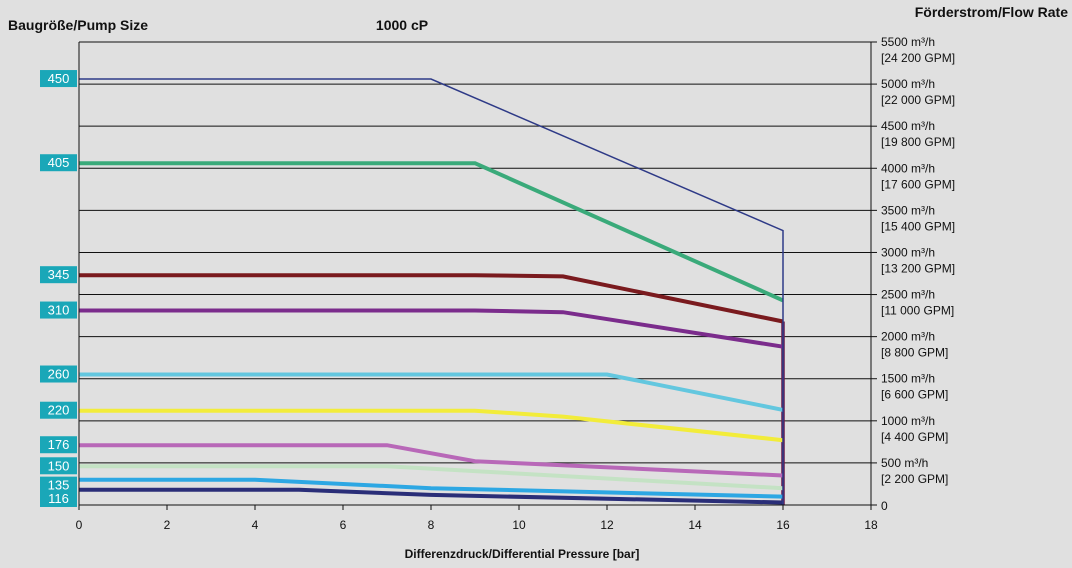 The height and width of the screenshot is (568, 1072). I want to click on x-tick-label-8: 8, so click(431, 525).